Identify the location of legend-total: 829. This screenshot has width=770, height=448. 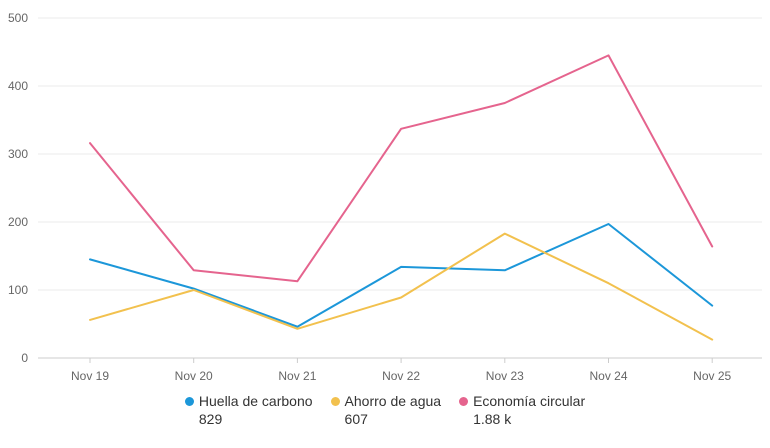
(210, 419).